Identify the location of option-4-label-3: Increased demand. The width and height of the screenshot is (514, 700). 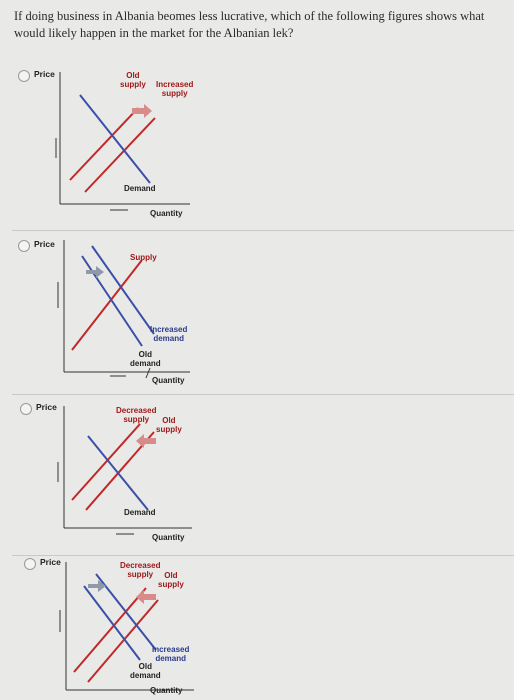
(171, 654).